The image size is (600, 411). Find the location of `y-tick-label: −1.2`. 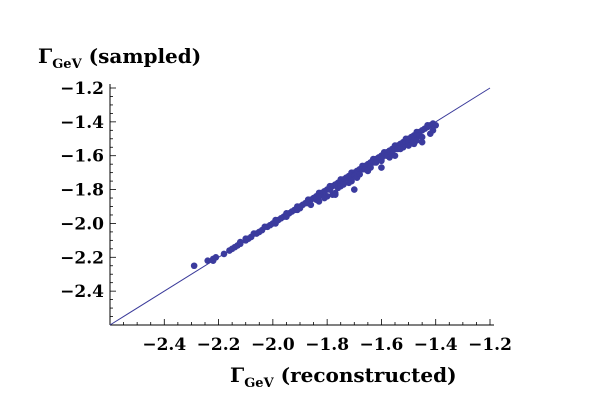

y-tick-label: −1.2 is located at coordinates (82, 89).